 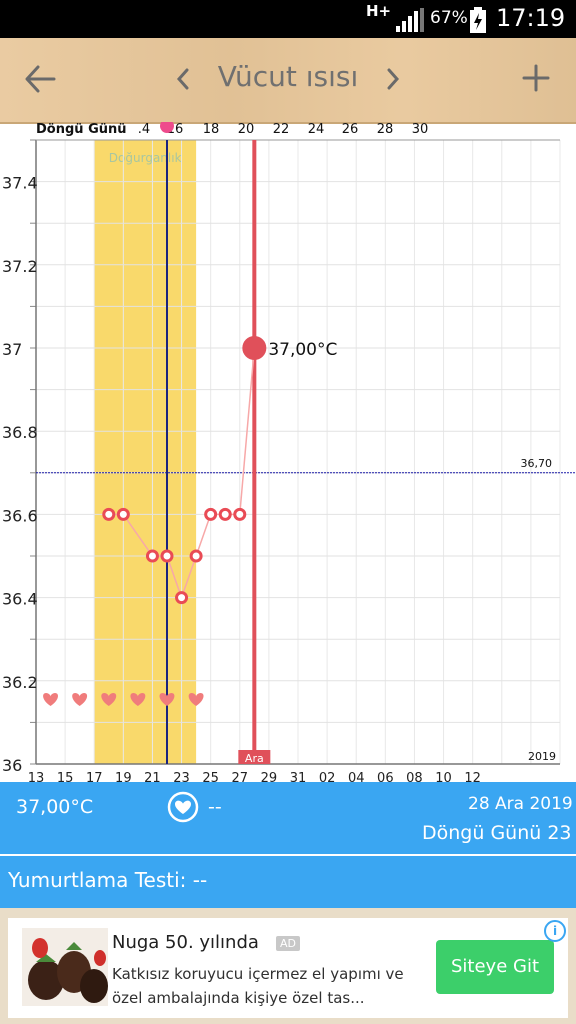 What do you see at coordinates (356, 776) in the screenshot?
I see `x-tick-label: 04` at bounding box center [356, 776].